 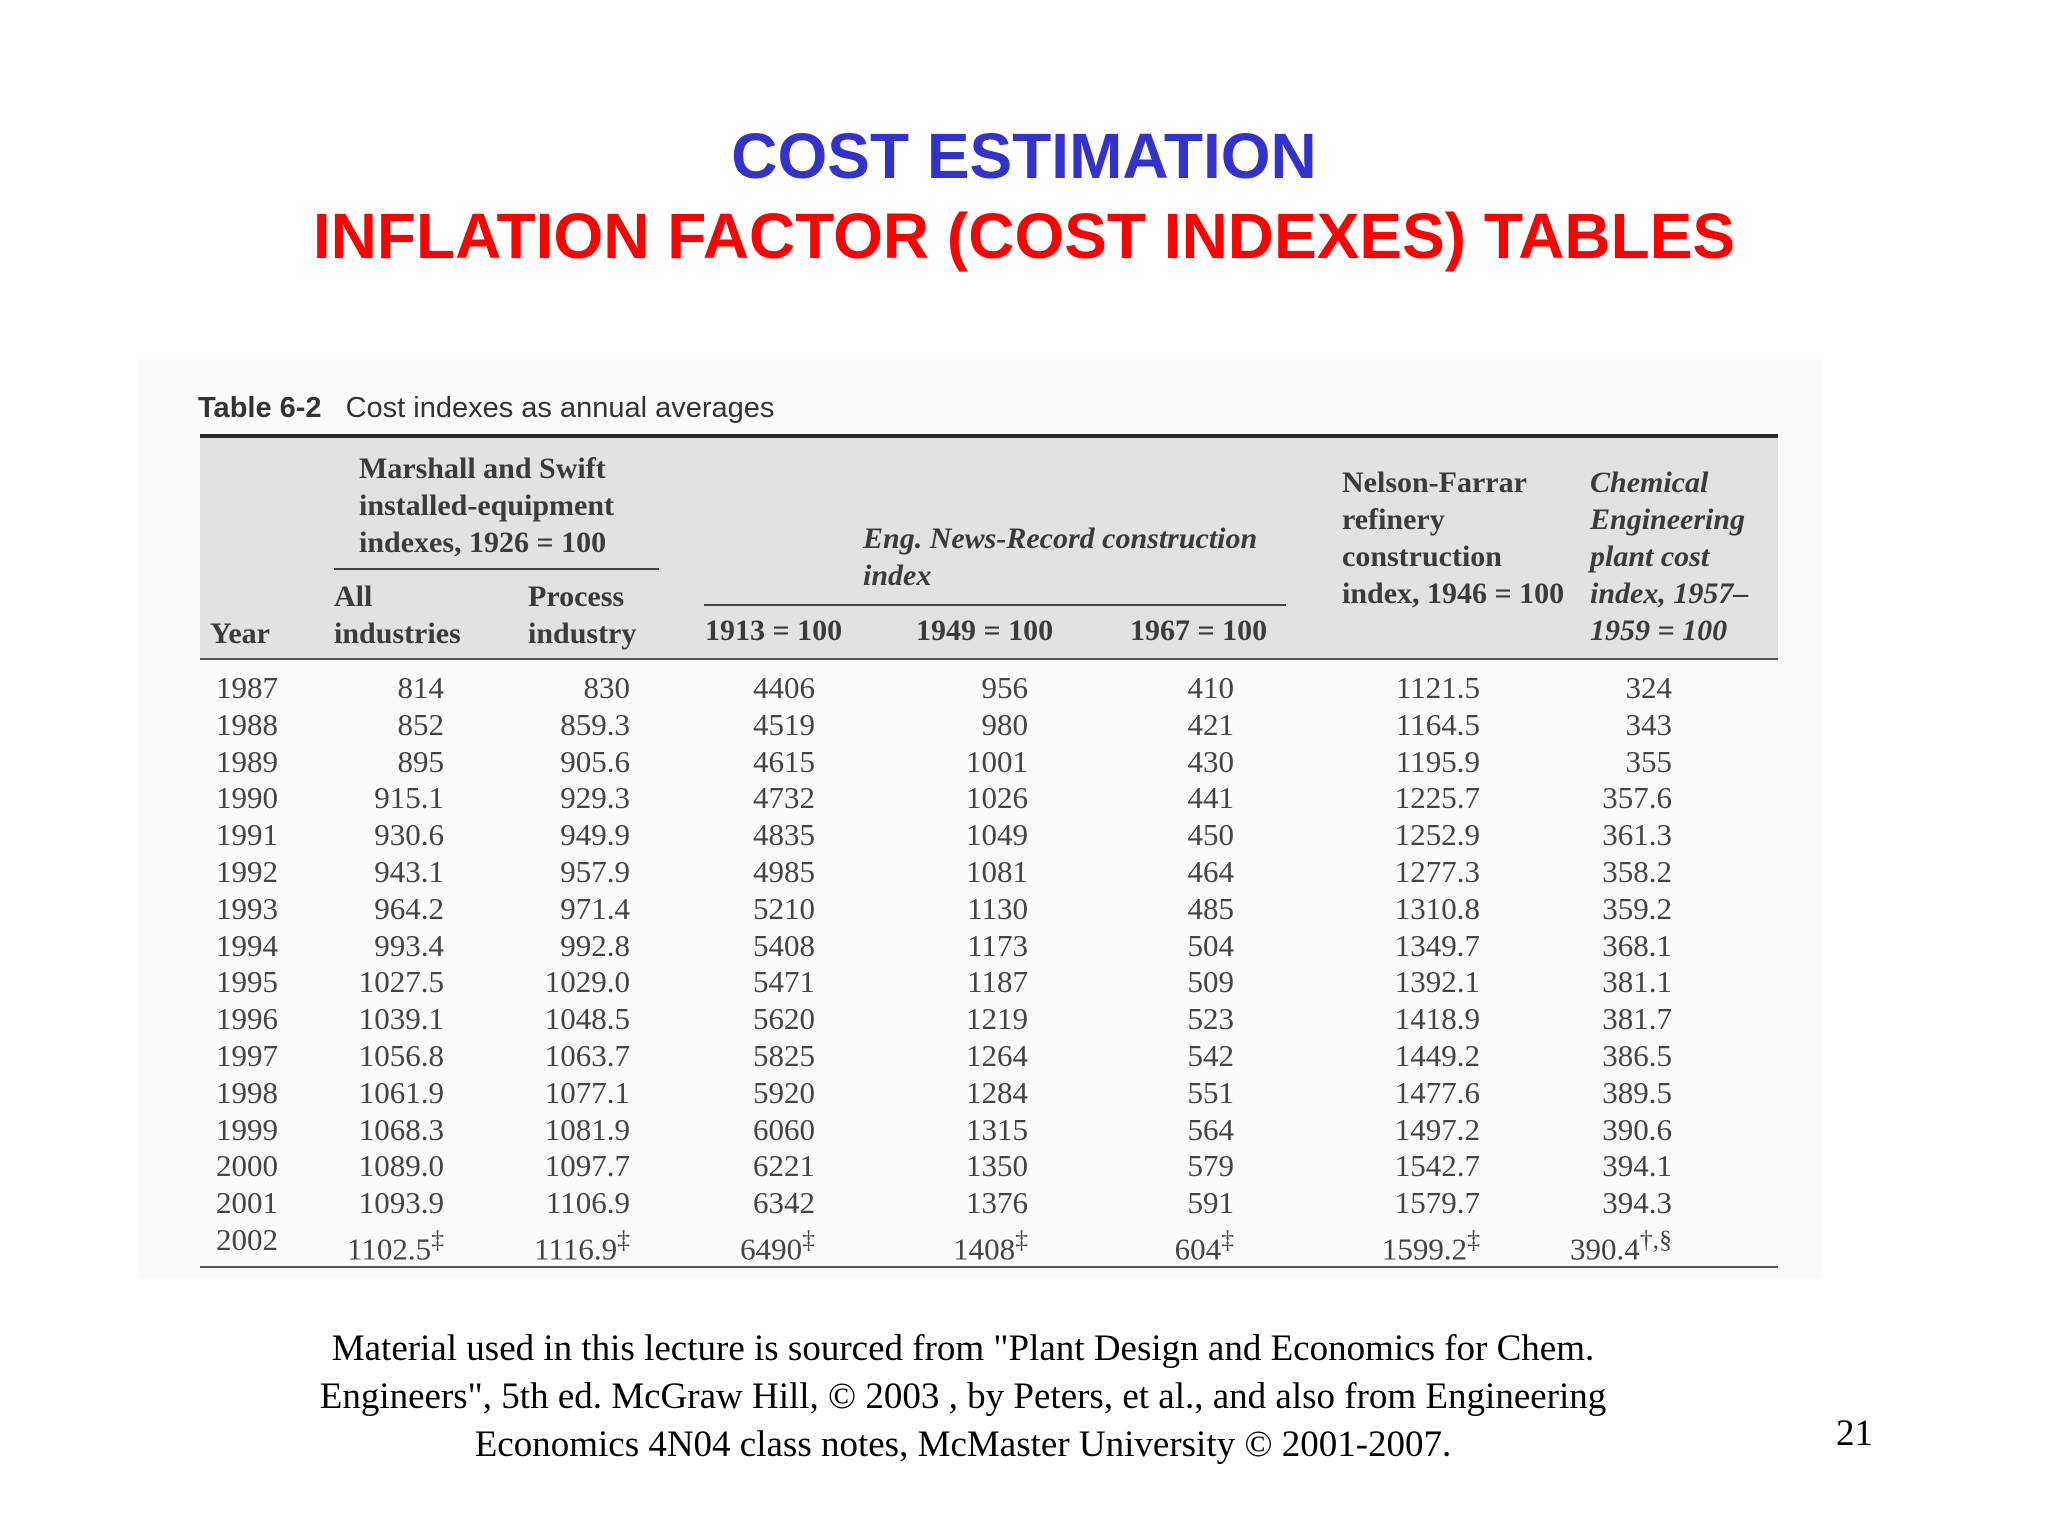 I want to click on cell-nelson-farrar: 1277.3, so click(x=1437, y=871).